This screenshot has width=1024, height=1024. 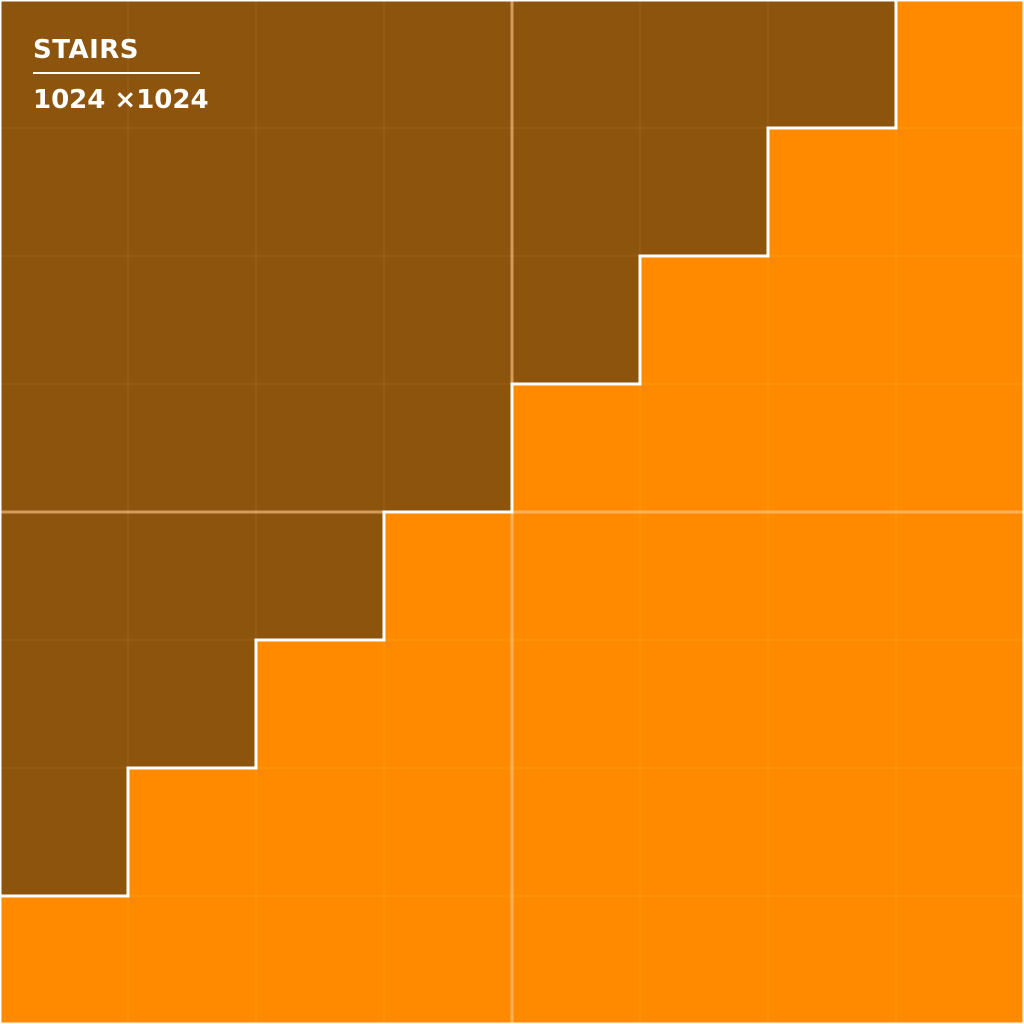 What do you see at coordinates (121, 100) in the screenshot?
I see `size-label: 1024 ×1024` at bounding box center [121, 100].